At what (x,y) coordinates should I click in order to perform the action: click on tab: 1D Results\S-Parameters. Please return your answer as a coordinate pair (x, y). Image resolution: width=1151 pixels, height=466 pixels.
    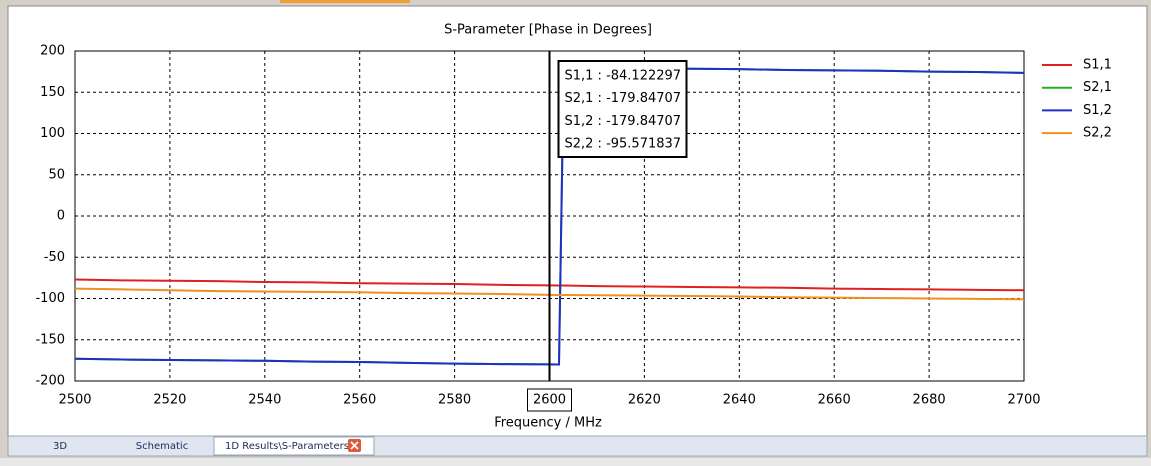
    Looking at the image, I should click on (287, 446).